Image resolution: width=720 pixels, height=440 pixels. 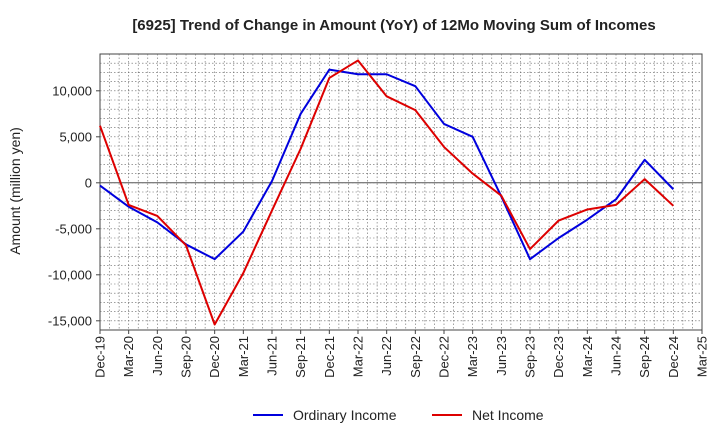 I want to click on x-tick-label: Mar-23, so click(x=472, y=356).